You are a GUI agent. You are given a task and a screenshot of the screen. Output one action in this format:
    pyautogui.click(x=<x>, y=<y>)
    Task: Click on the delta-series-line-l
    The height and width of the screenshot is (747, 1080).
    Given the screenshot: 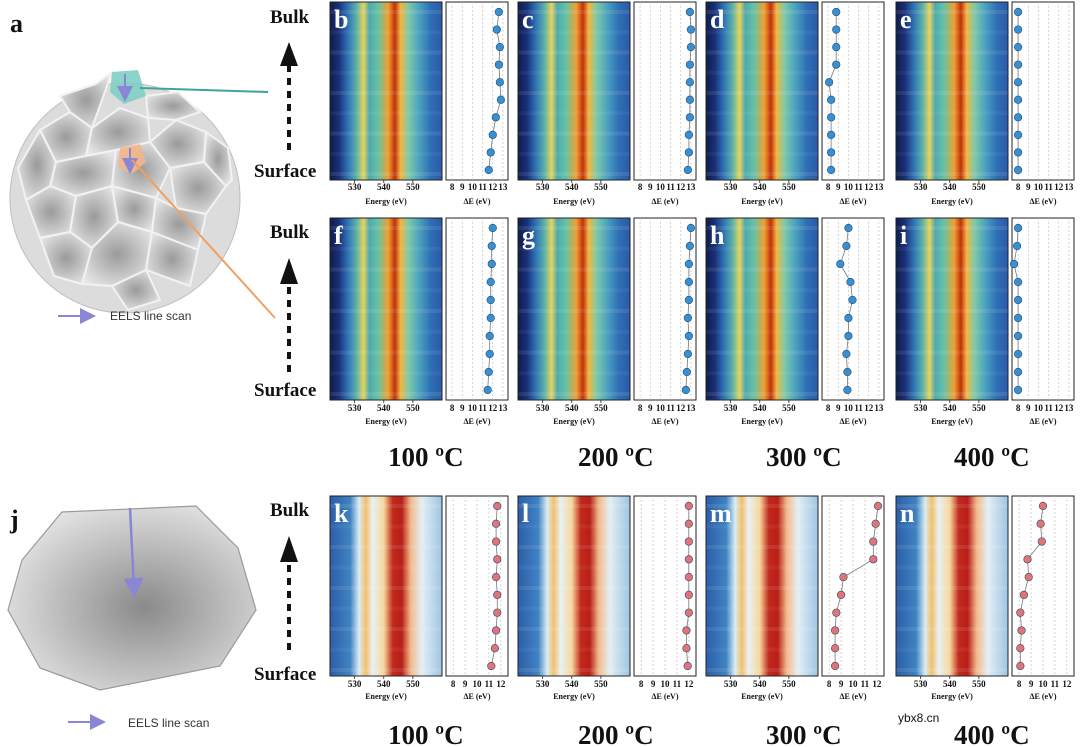 What is the action you would take?
    pyautogui.click(x=688, y=586)
    